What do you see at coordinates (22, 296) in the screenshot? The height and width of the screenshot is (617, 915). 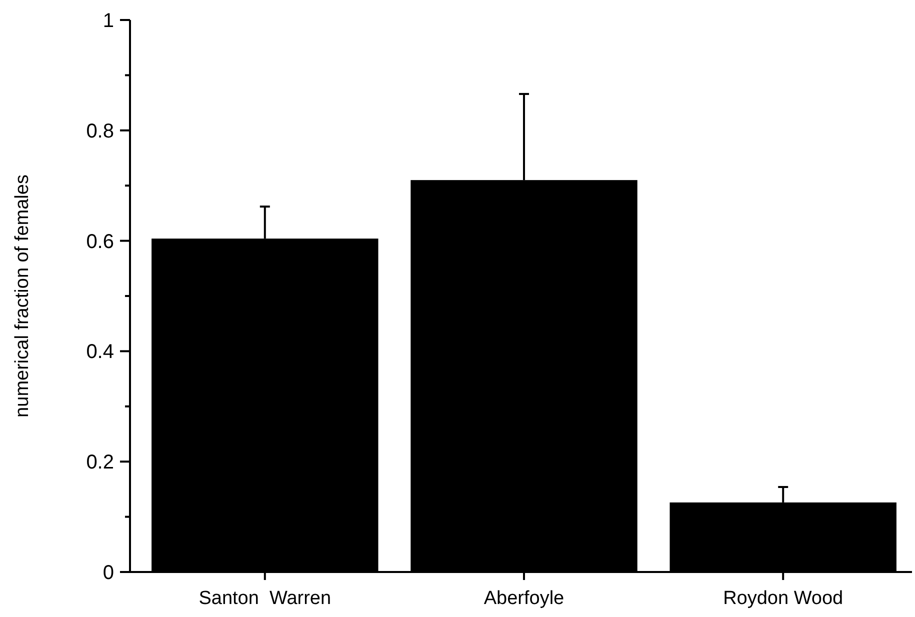 I see `y-axis-title: numerical fraction of females` at bounding box center [22, 296].